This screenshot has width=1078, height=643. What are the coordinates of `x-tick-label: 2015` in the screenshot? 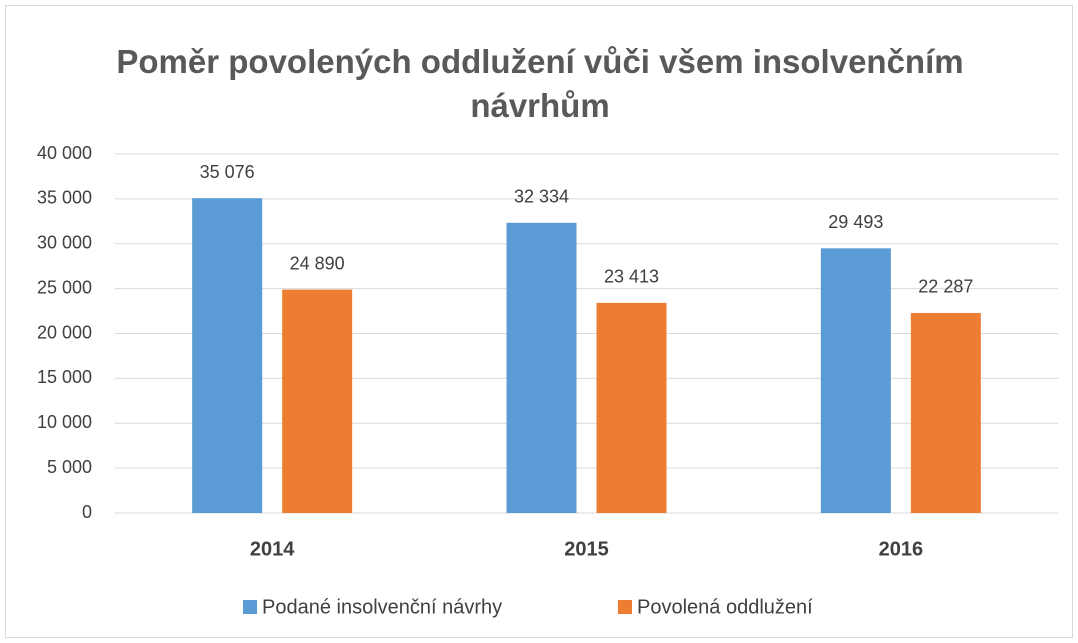 It's located at (586, 549).